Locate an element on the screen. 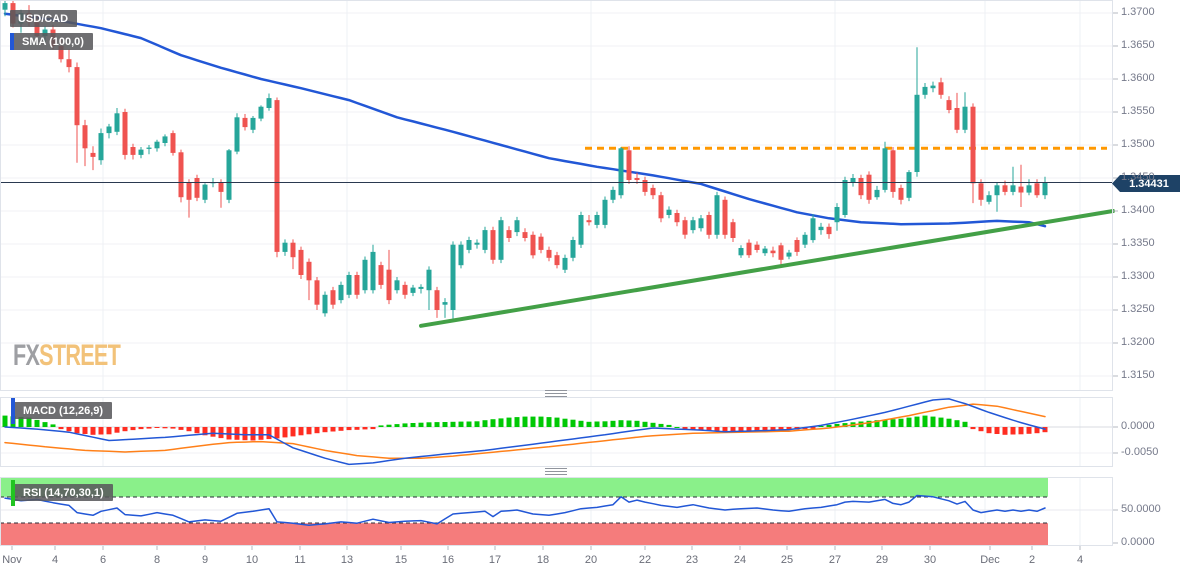 The image size is (1182, 571). symbol-legend: USD/CAD is located at coordinates (44, 18).